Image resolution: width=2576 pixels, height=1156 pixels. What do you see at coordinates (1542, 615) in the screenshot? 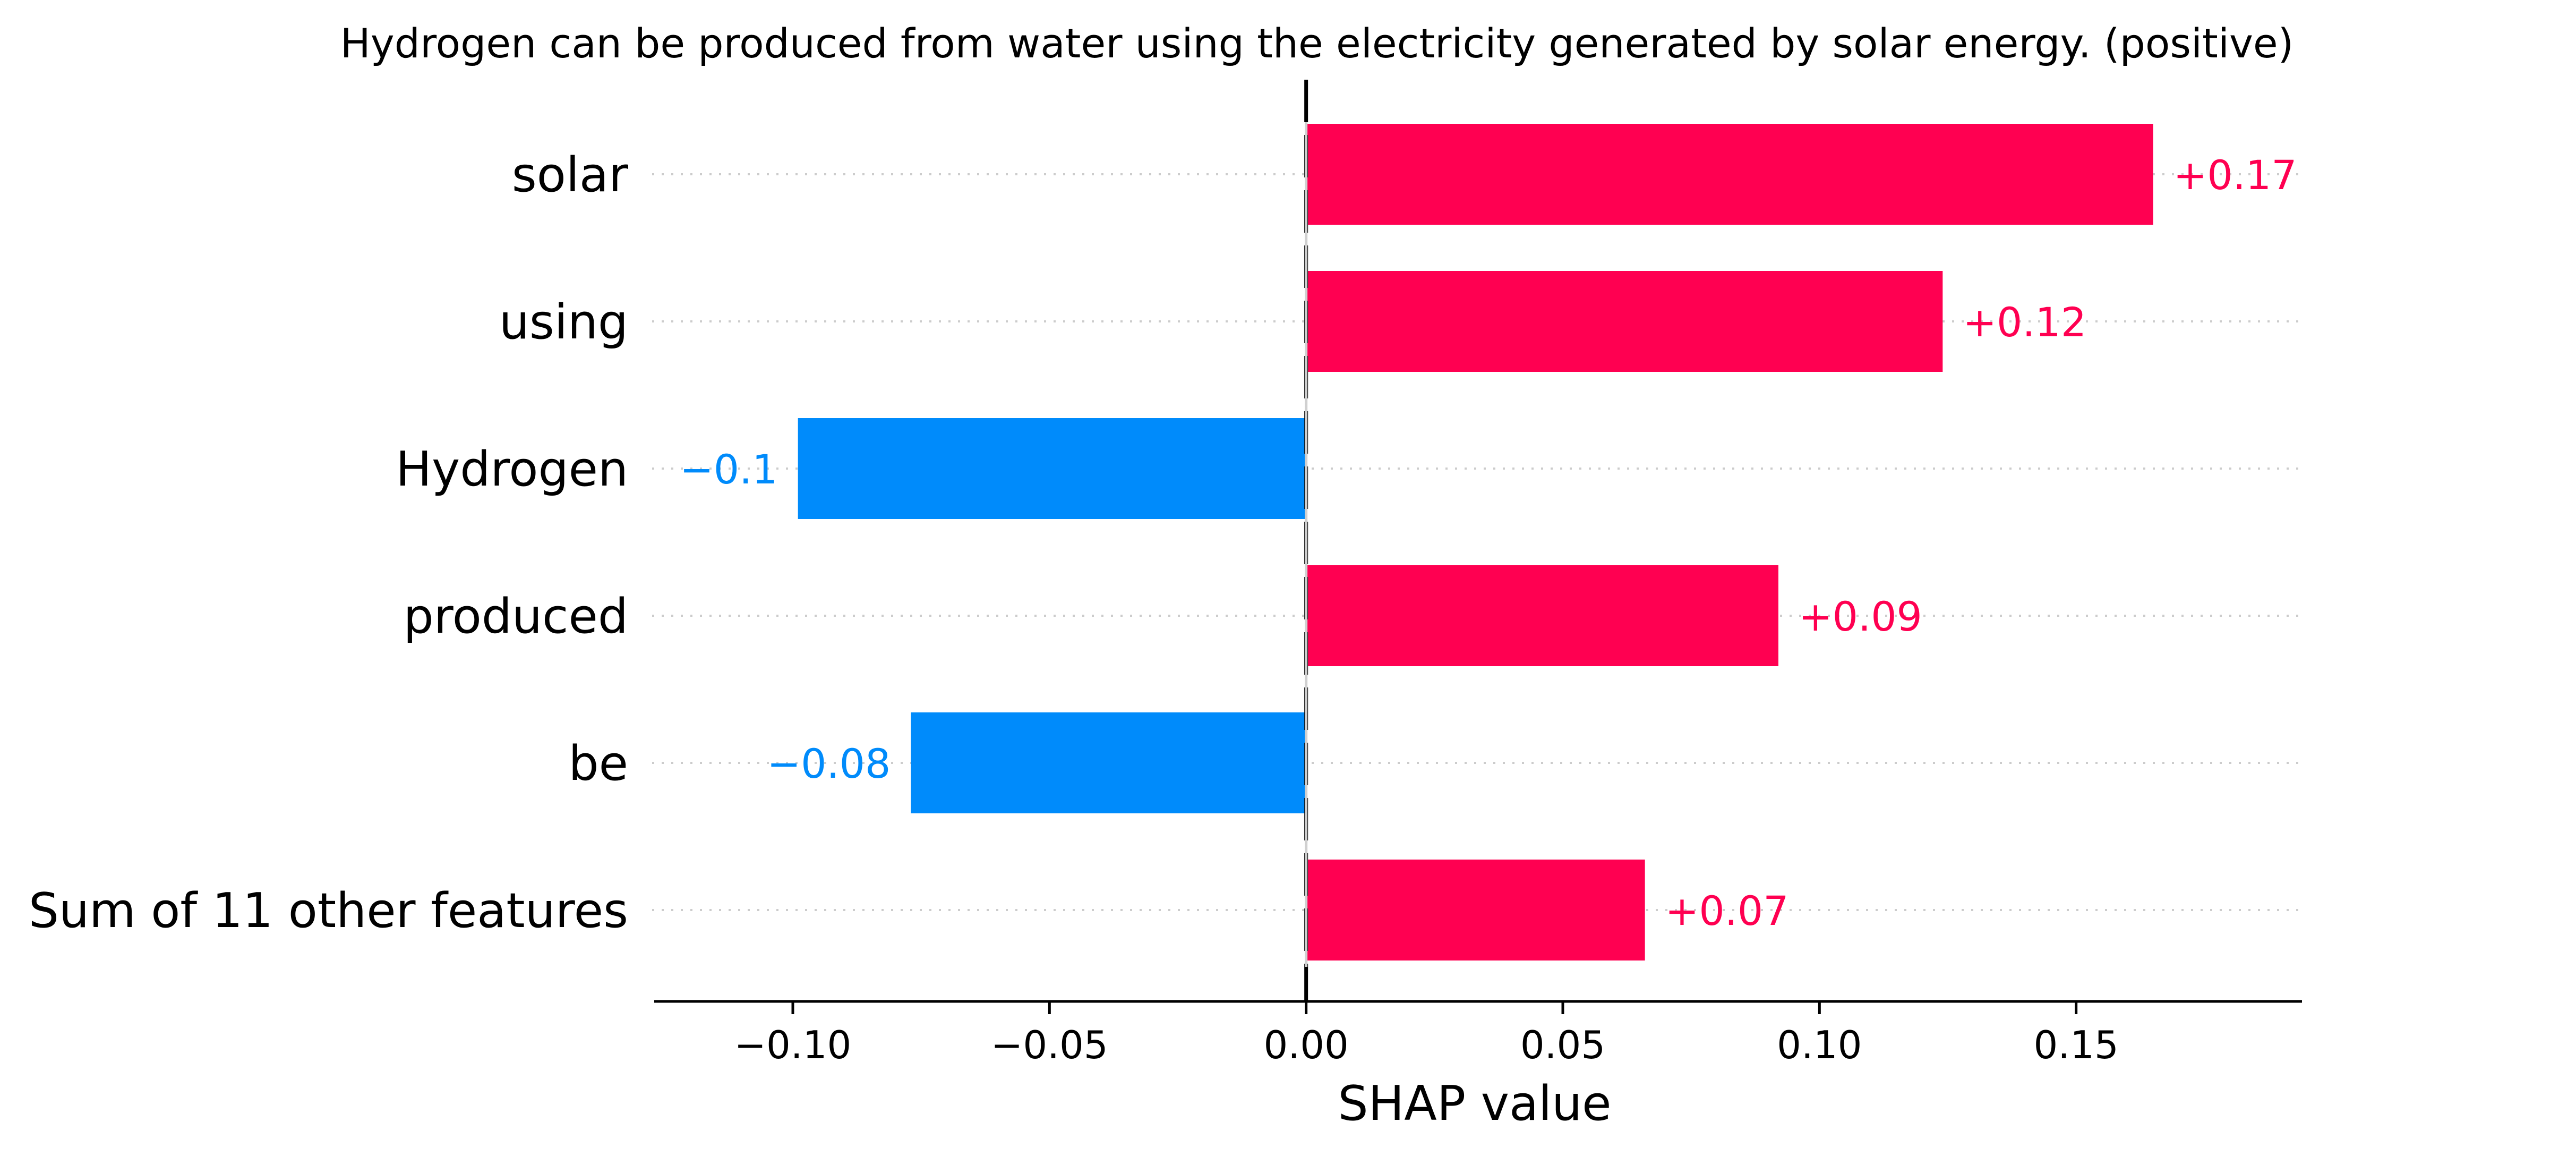
I see `bar-produced` at bounding box center [1542, 615].